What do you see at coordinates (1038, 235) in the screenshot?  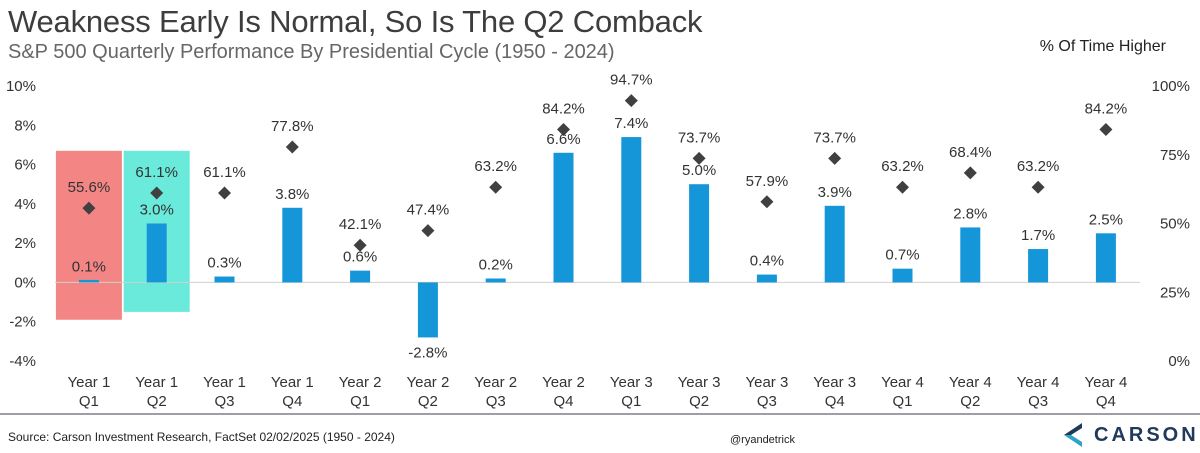 I see `bar-value-label: 1.7%` at bounding box center [1038, 235].